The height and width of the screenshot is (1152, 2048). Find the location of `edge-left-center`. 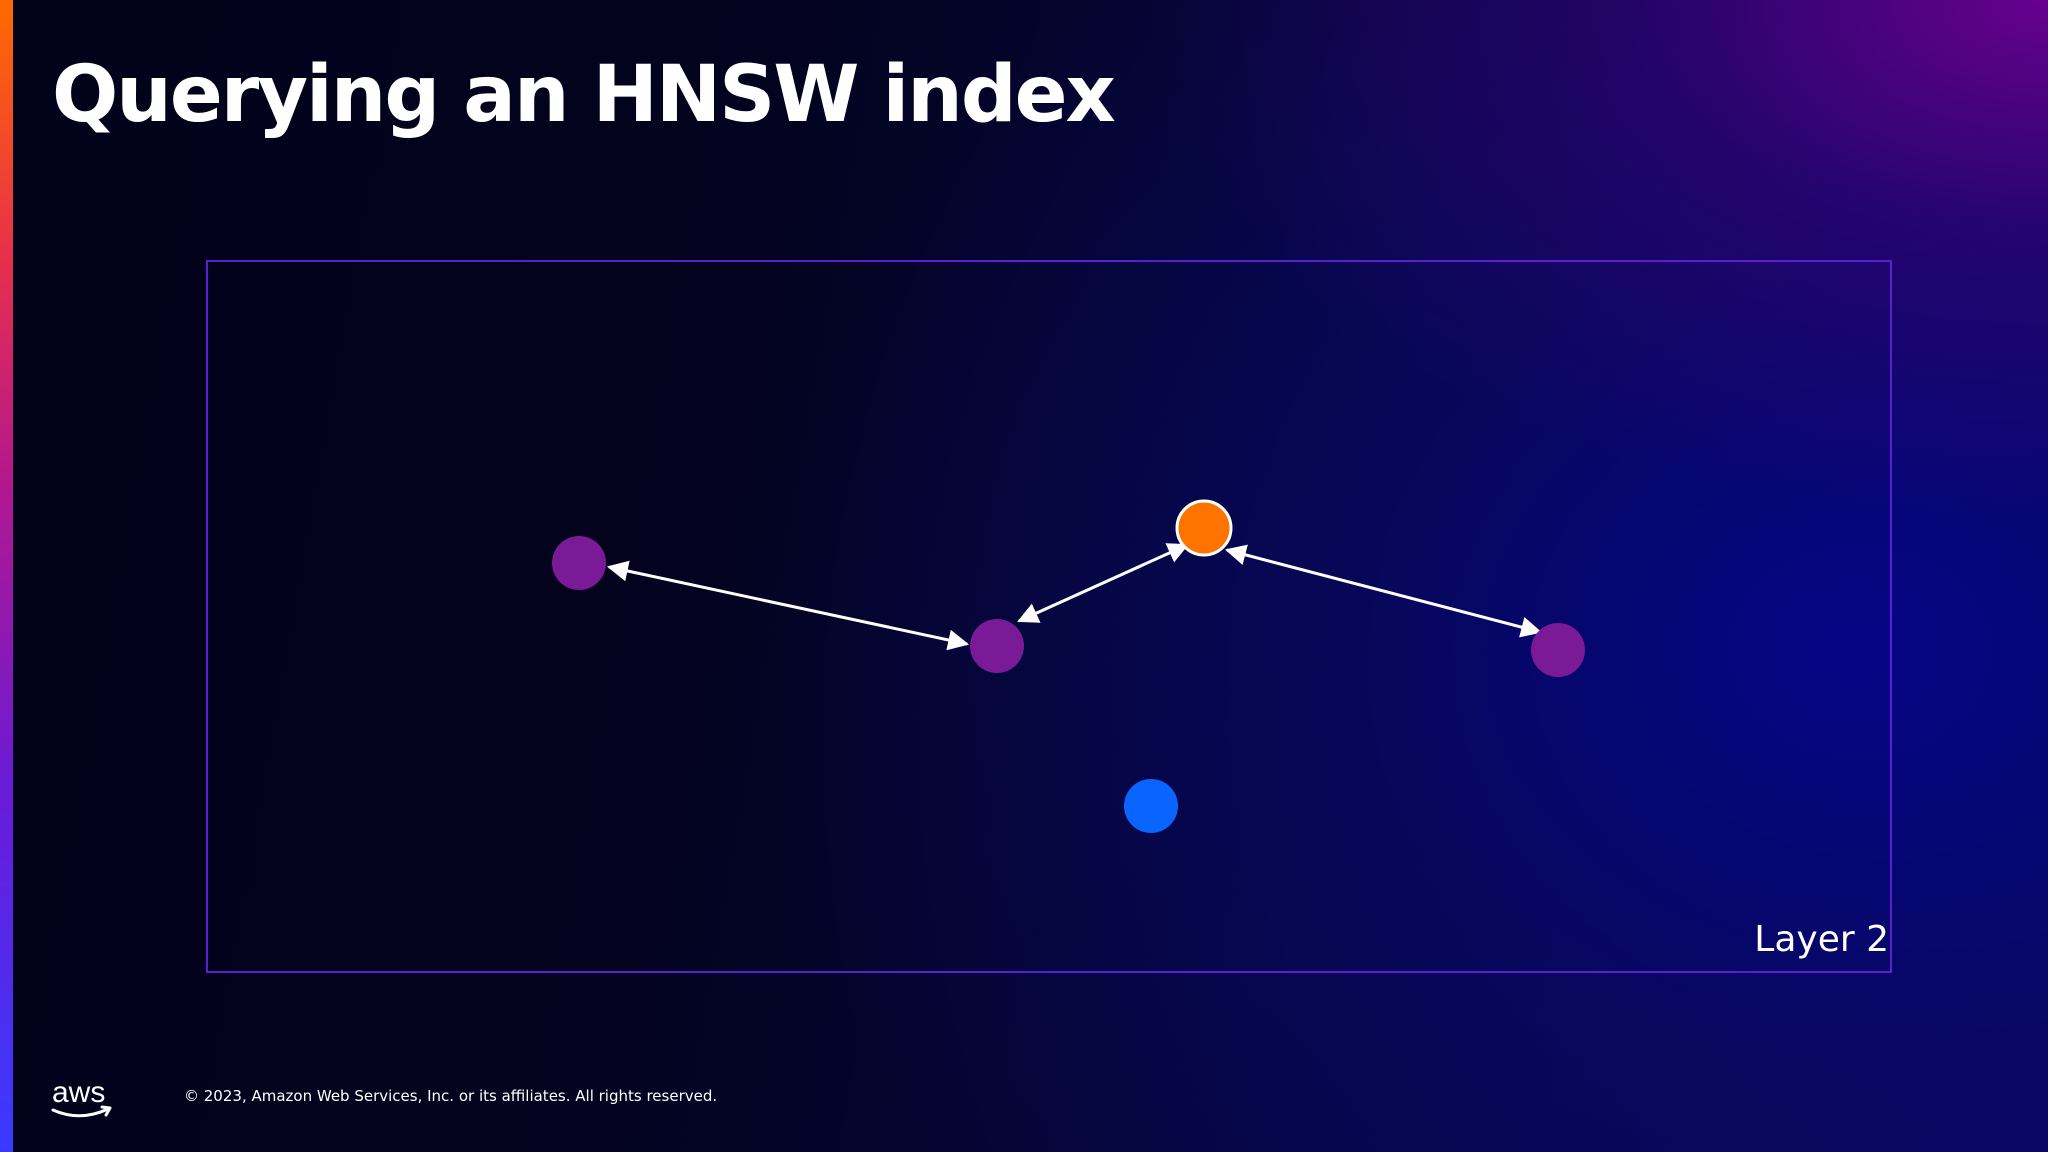

edge-left-center is located at coordinates (788, 605).